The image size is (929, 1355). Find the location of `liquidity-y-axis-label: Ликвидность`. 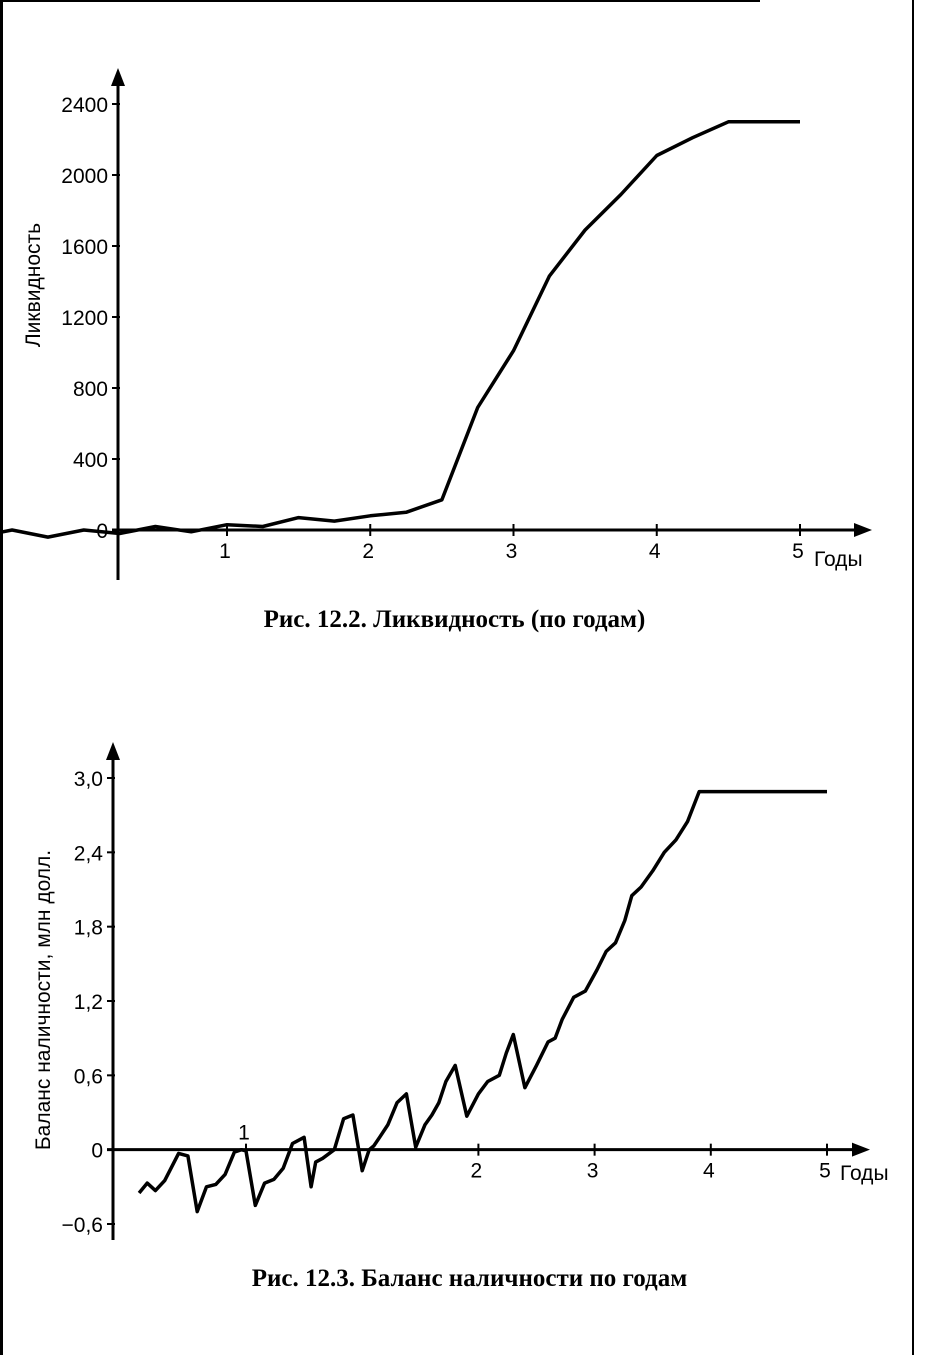

liquidity-y-axis-label: Ликвидность is located at coordinates (33, 285).